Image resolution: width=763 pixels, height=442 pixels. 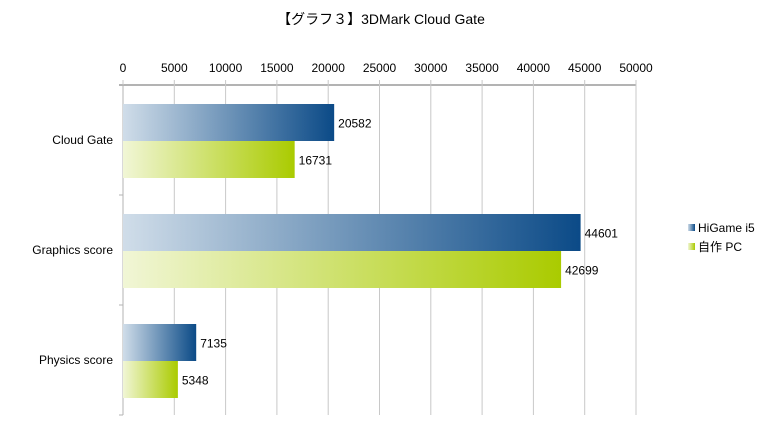 I want to click on x-tick-label: 40000, so click(x=534, y=68).